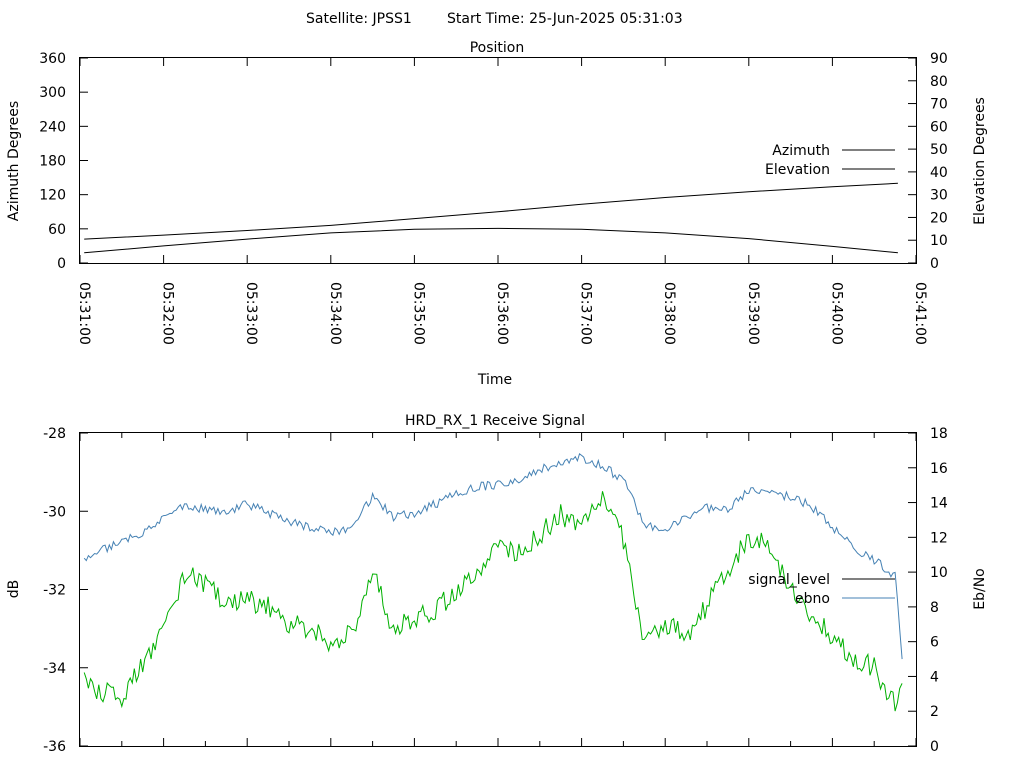 The image size is (1024, 768). Describe the element at coordinates (52, 162) in the screenshot. I see `y-tick-label: 180` at that location.